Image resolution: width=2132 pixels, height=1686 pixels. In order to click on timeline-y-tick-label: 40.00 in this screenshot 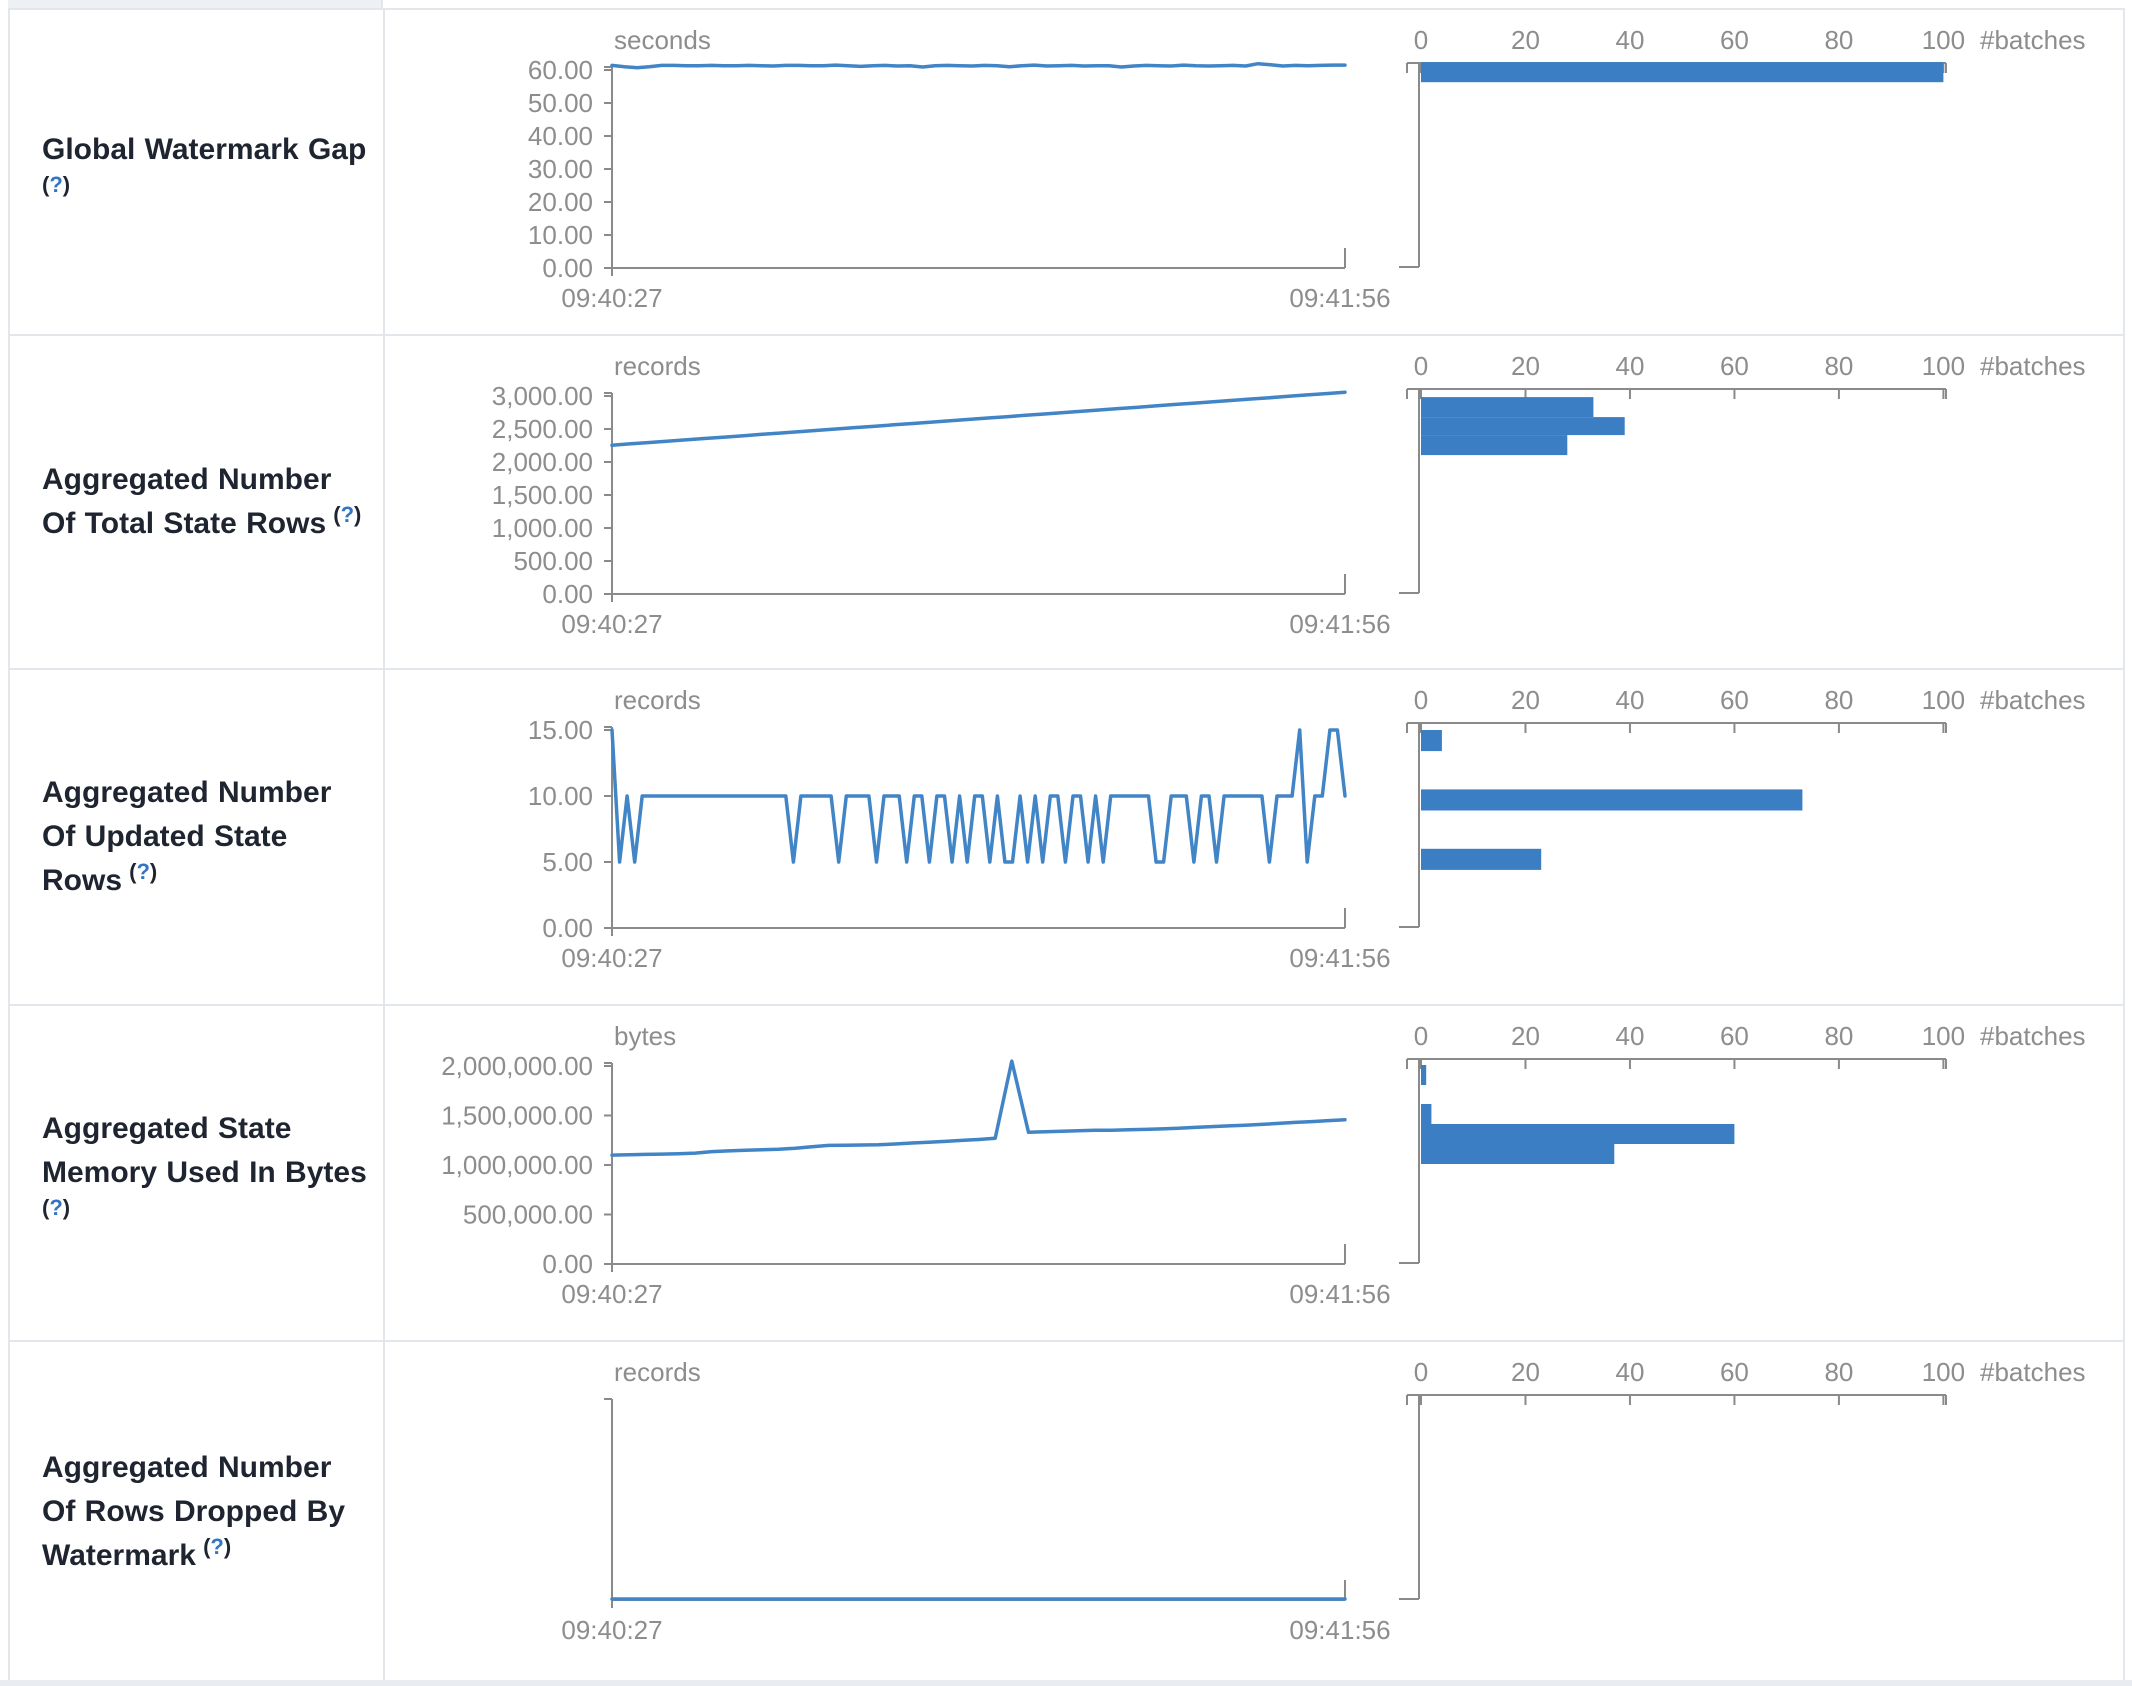, I will do `click(560, 136)`.